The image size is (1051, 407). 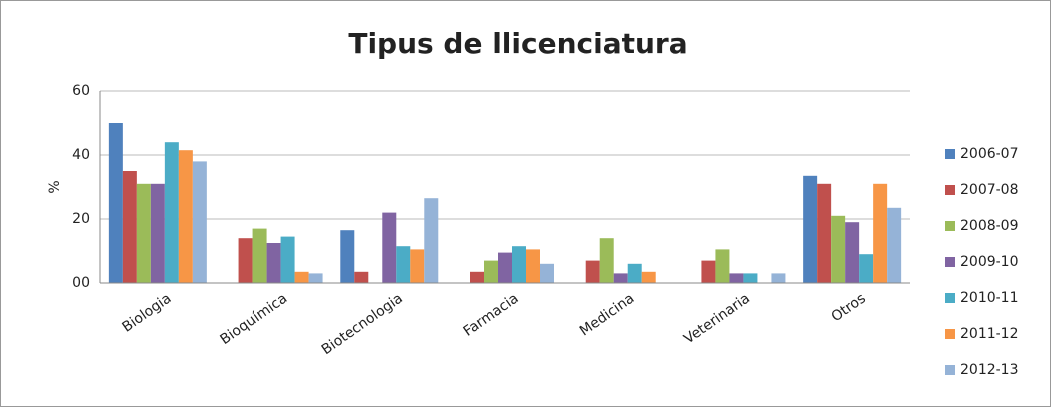 What do you see at coordinates (989, 262) in the screenshot?
I see `legend-label: 2009-10` at bounding box center [989, 262].